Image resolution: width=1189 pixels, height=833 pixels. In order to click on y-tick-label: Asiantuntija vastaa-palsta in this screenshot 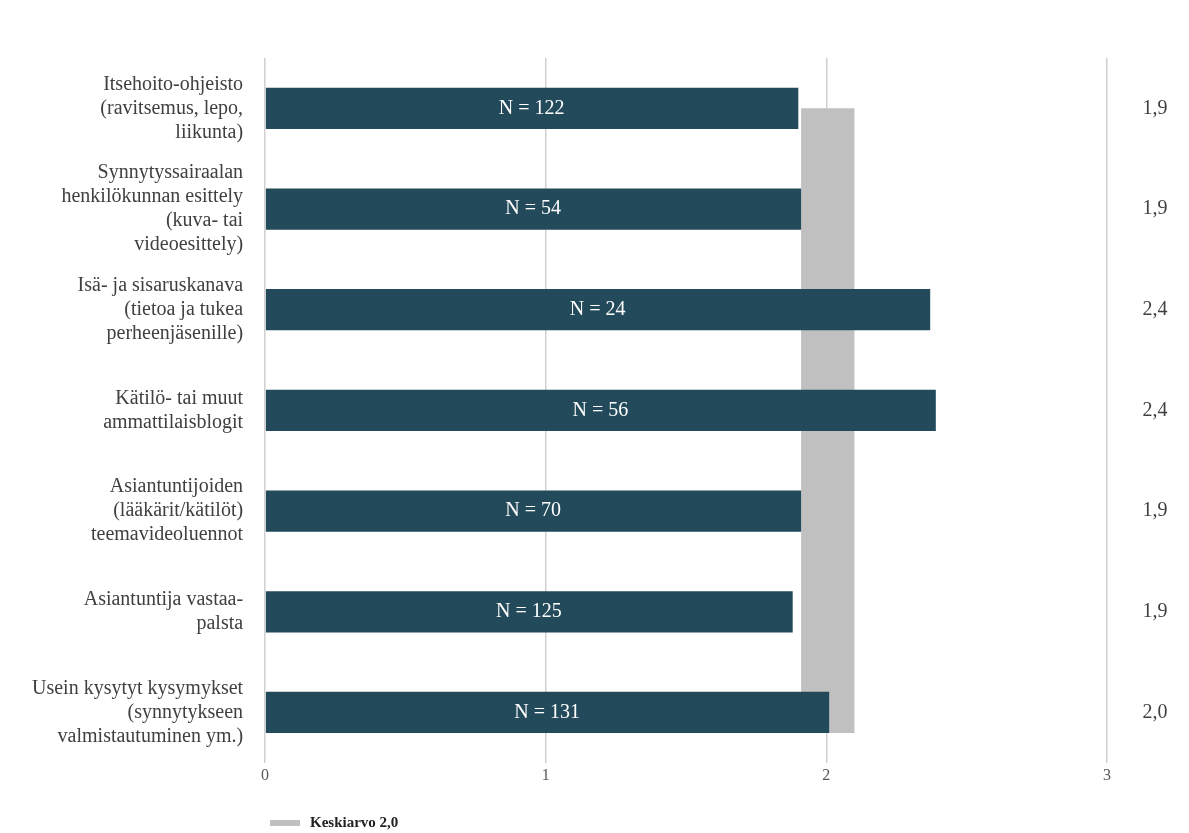, I will do `click(163, 611)`.